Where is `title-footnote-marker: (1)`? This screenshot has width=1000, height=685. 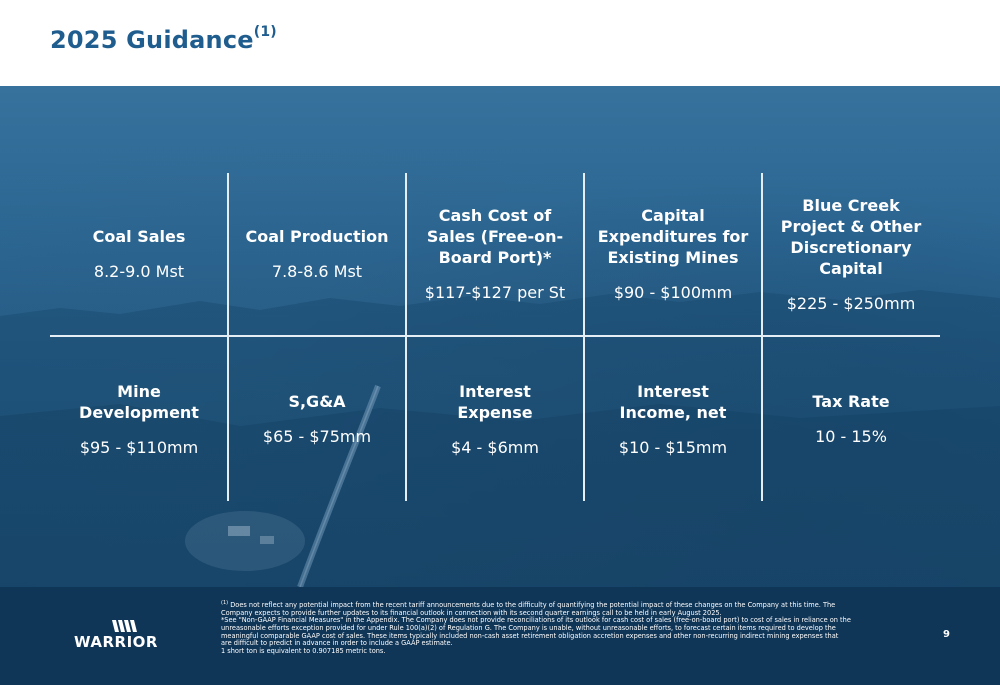
title-footnote-marker: (1) is located at coordinates (265, 32).